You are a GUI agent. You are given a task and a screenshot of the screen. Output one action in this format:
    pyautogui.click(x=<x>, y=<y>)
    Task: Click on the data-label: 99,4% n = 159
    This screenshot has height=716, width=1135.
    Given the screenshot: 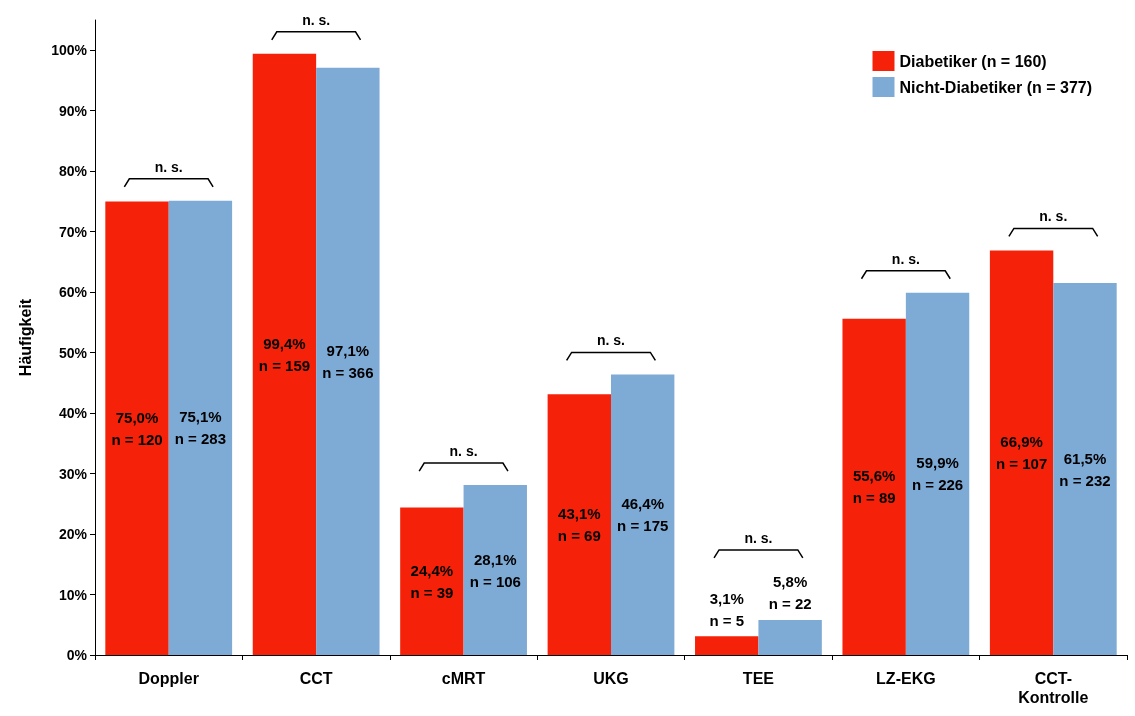 What is the action you would take?
    pyautogui.click(x=284, y=354)
    